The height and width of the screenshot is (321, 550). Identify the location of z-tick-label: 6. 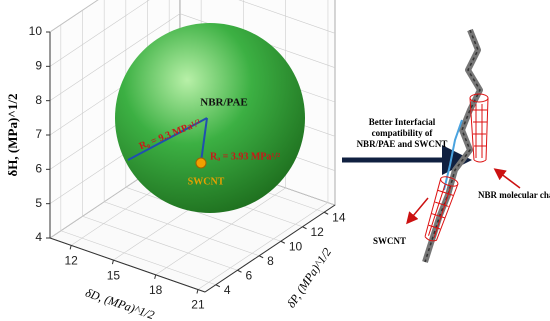
(38, 169).